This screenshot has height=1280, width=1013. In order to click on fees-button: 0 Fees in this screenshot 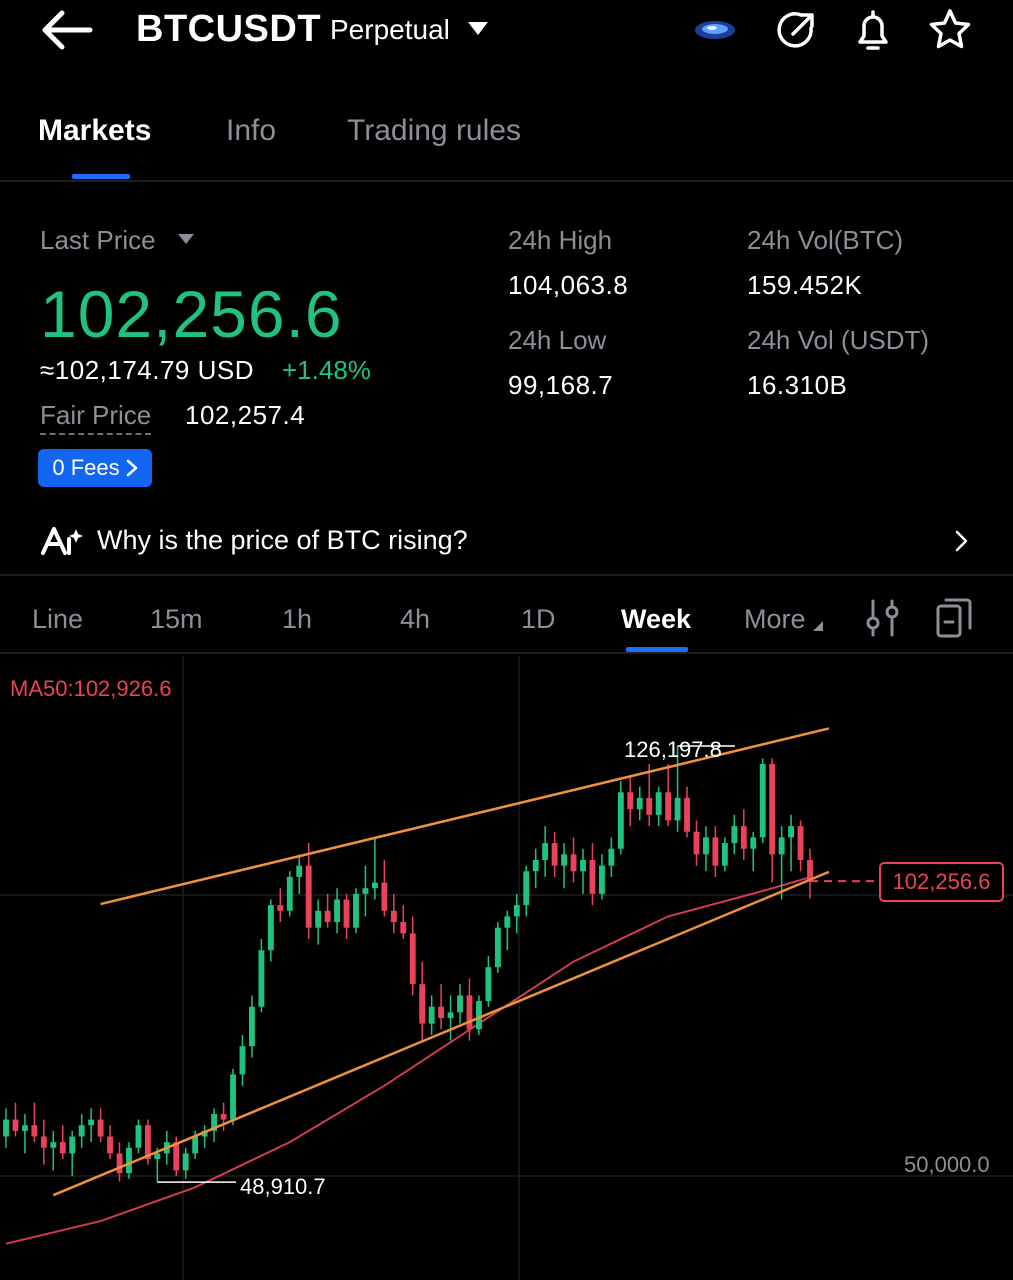, I will do `click(95, 468)`.